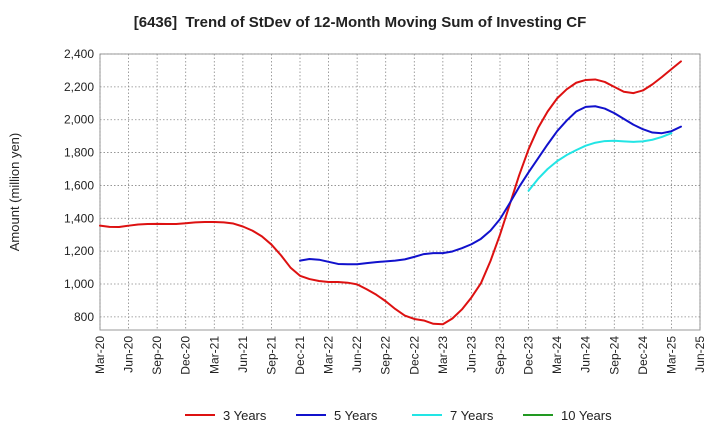 This screenshot has width=720, height=440. Describe the element at coordinates (245, 415) in the screenshot. I see `legend-label: 3 Years` at that location.